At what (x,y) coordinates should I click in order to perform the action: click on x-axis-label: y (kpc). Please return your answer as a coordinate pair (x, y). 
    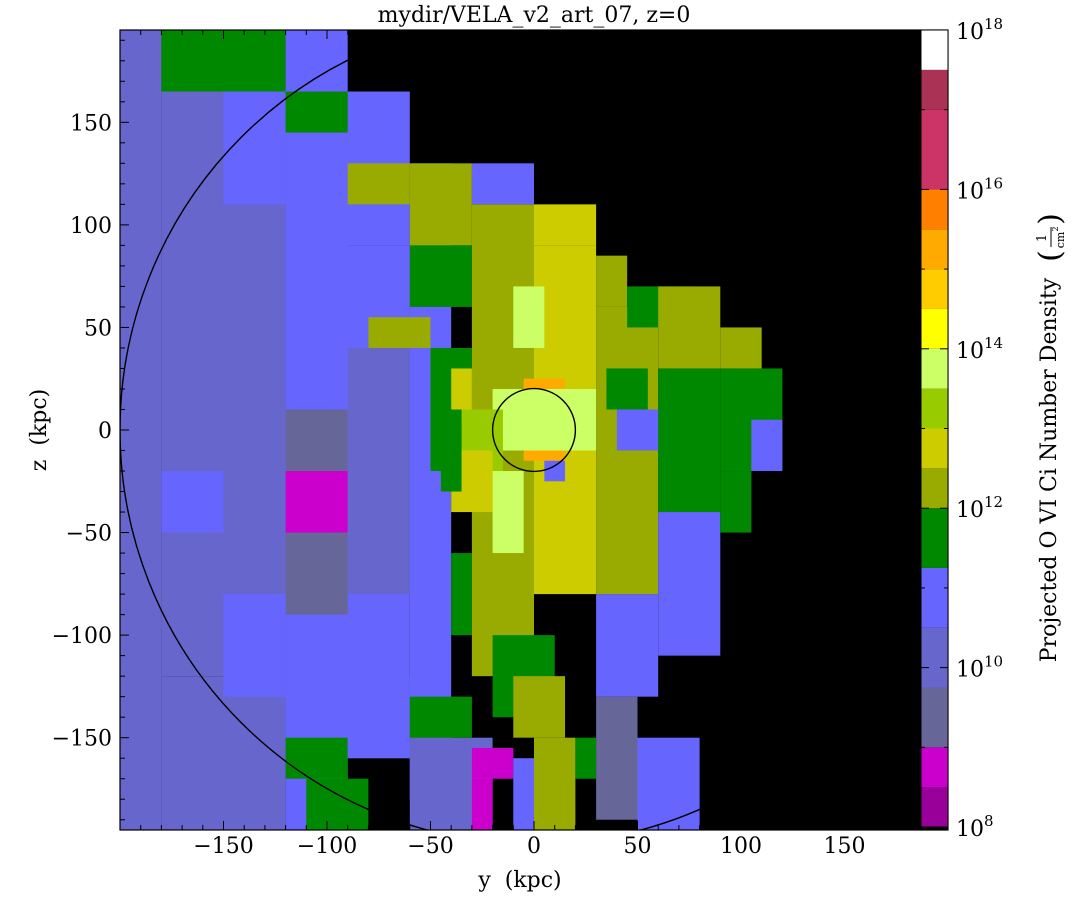
    Looking at the image, I should click on (519, 880).